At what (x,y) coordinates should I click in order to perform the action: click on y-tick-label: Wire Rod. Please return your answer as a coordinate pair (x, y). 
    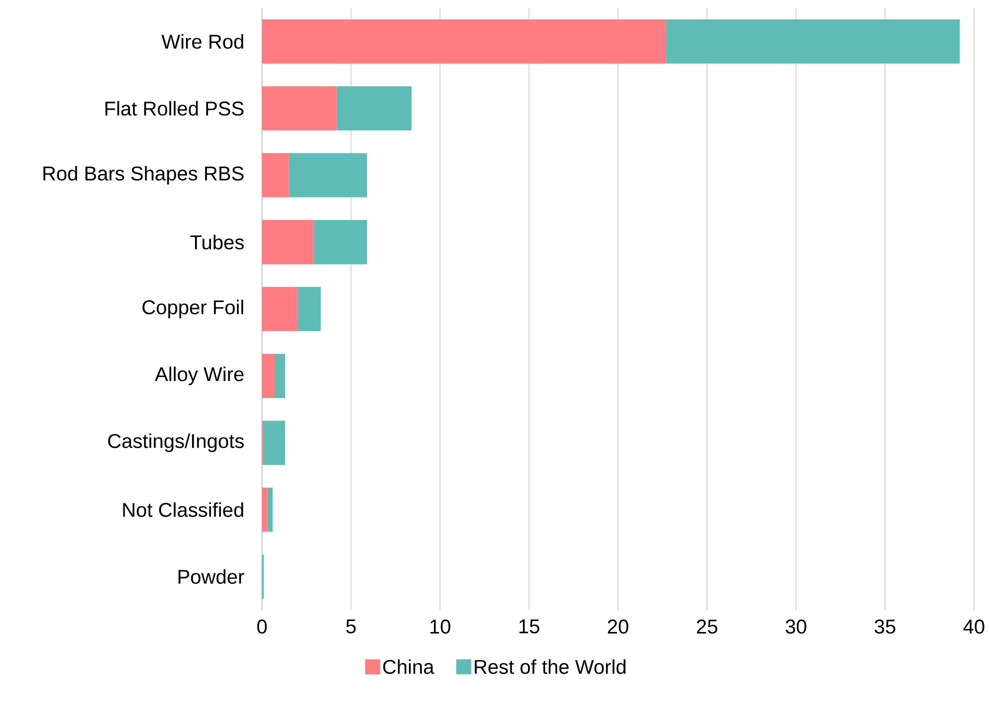
    Looking at the image, I should click on (203, 41).